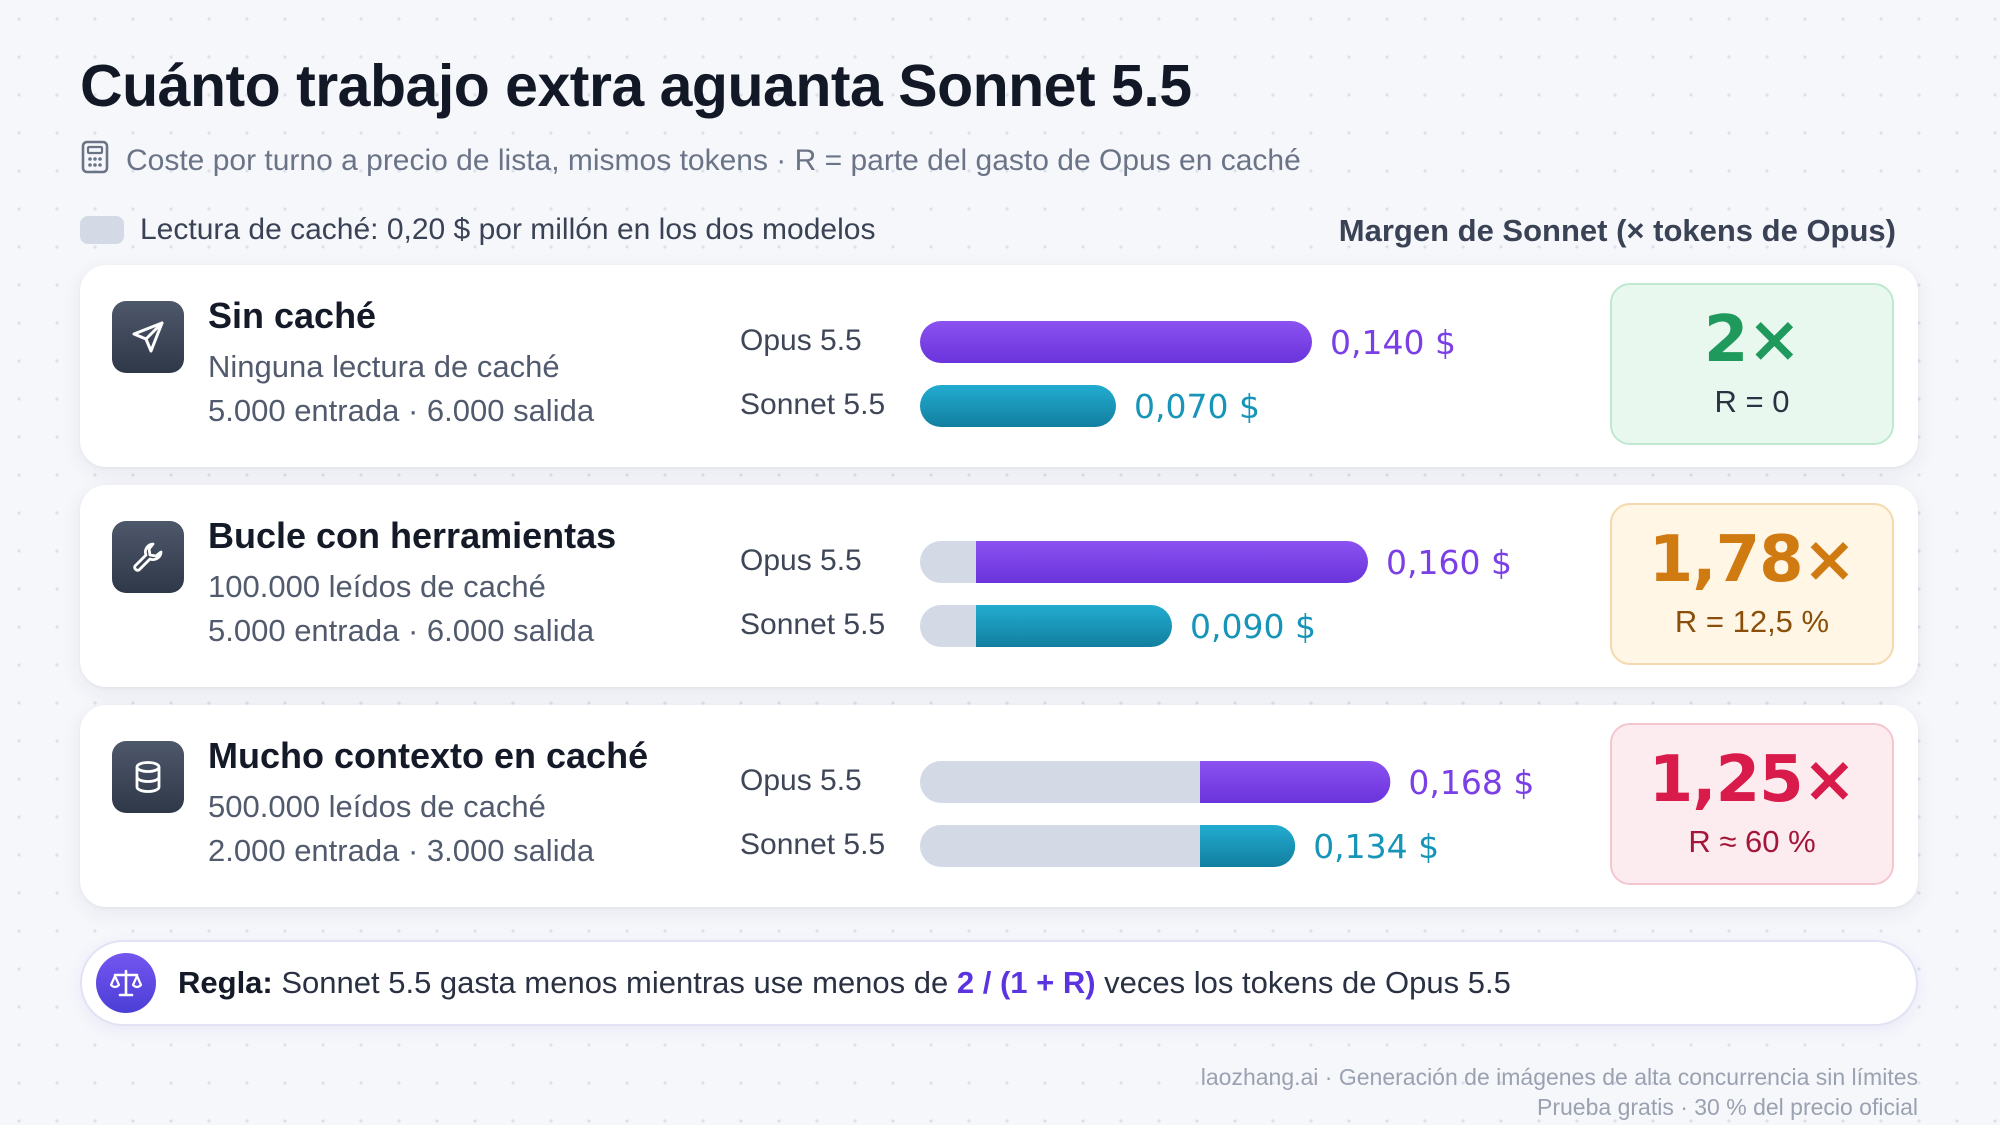  Describe the element at coordinates (384, 366) in the screenshot. I see `scenario-cache-reads: Ninguna lectura de caché` at that location.